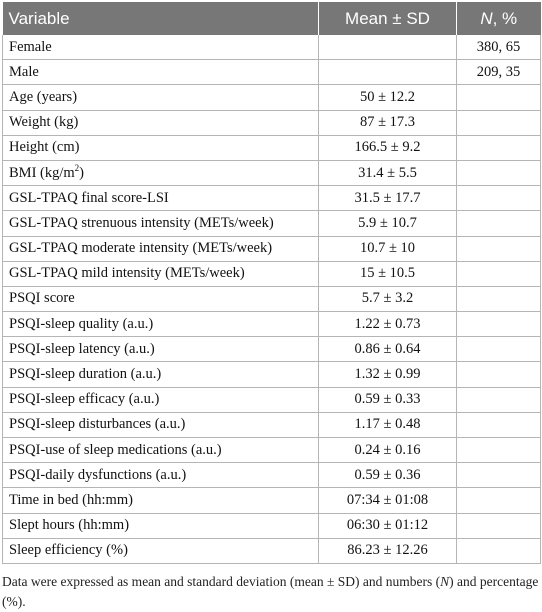  I want to click on cell-mean: 0.59 ± 0.33, so click(387, 399).